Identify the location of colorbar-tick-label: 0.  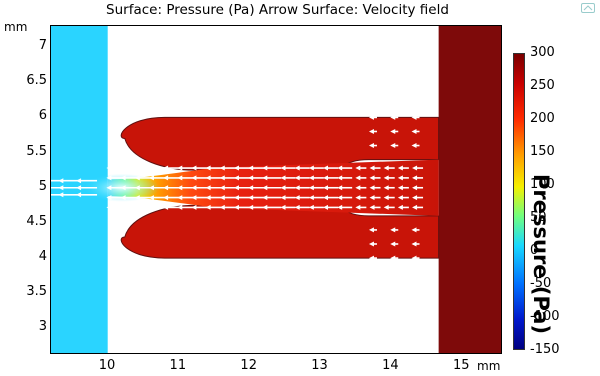
(534, 250).